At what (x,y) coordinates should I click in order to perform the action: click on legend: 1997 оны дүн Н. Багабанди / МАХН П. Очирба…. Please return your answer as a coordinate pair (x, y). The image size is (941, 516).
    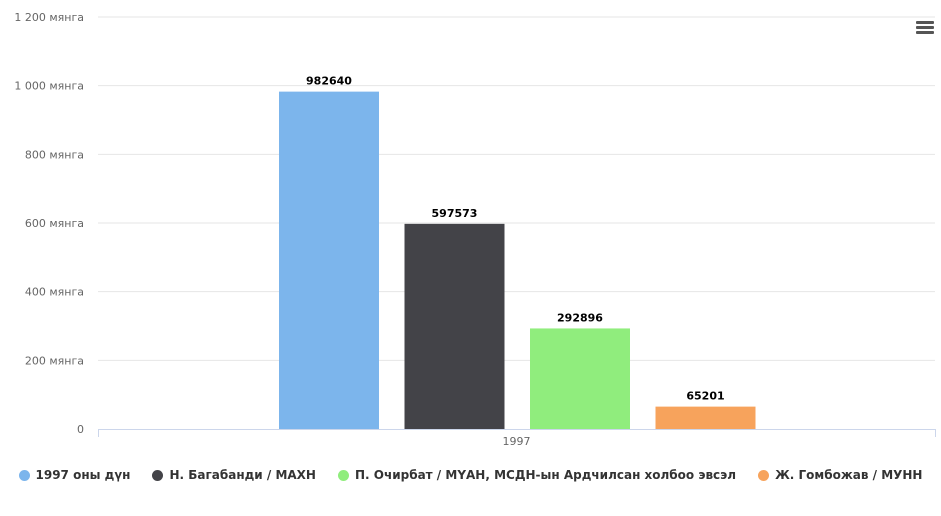
    Looking at the image, I should click on (470, 475).